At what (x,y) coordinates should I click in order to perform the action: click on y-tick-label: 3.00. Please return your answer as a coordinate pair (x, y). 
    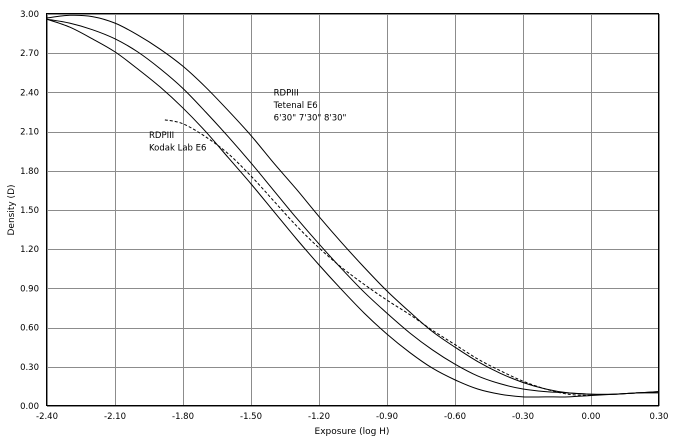
    Looking at the image, I should click on (29, 15).